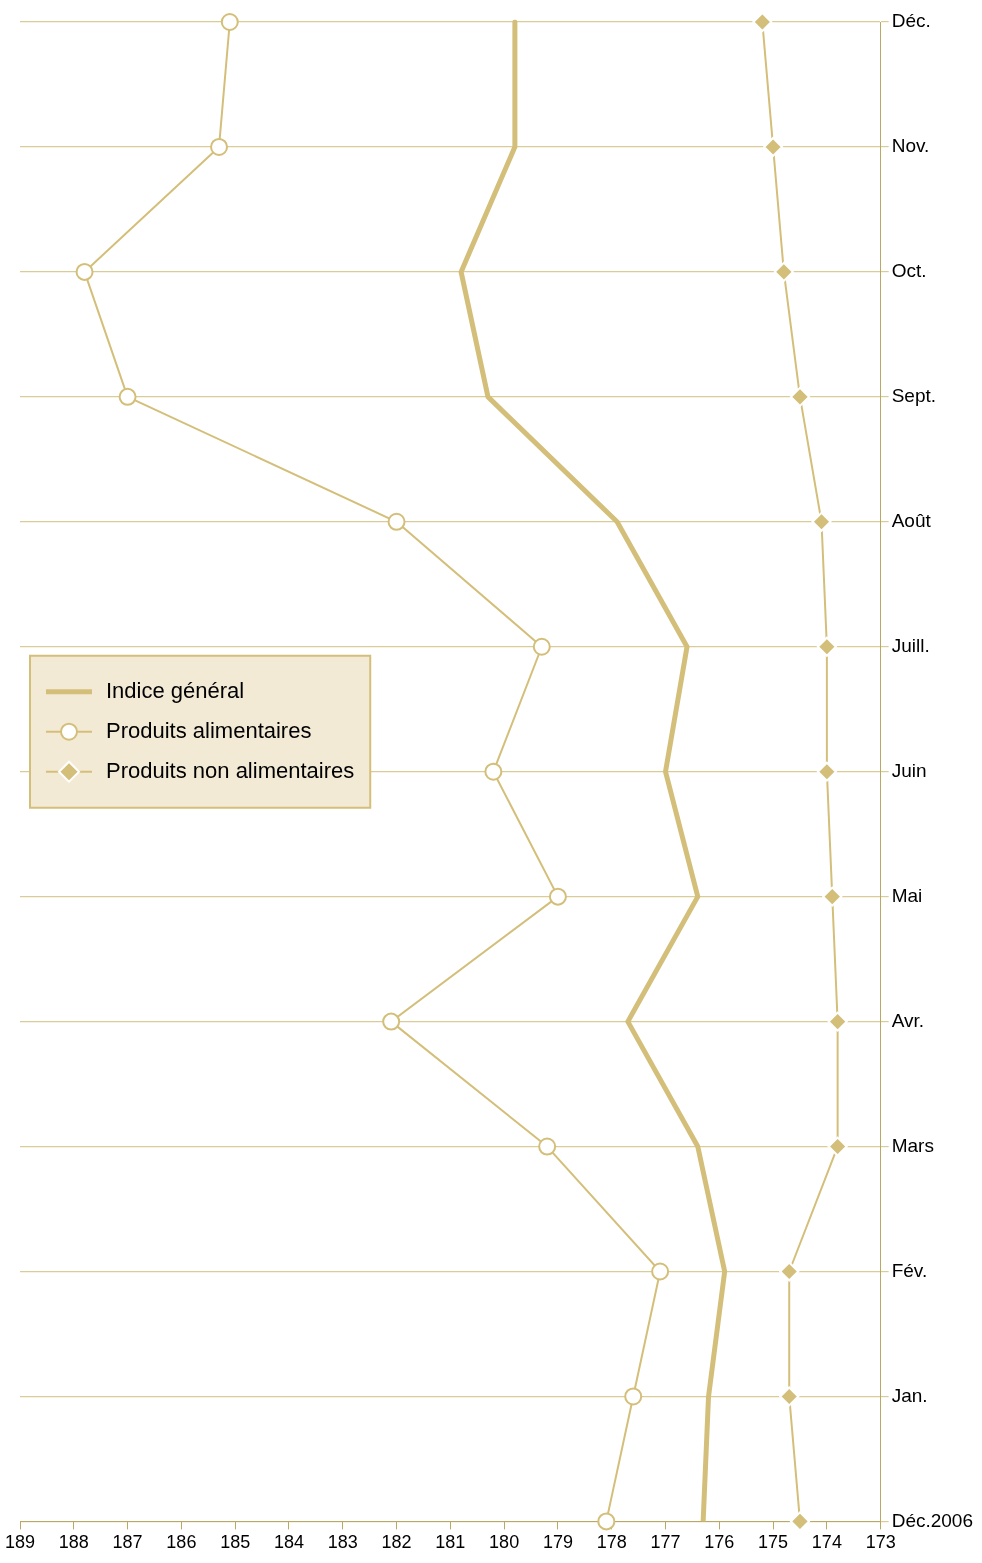 The image size is (982, 1563). I want to click on legend-label: Indice général, so click(175, 690).